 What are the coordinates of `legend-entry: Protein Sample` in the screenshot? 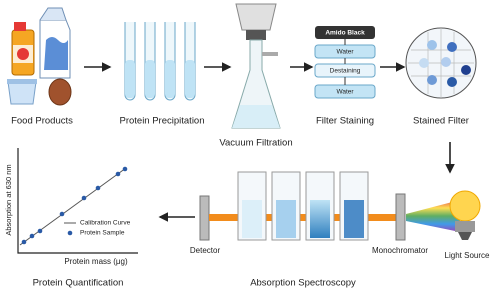 It's located at (102, 233).